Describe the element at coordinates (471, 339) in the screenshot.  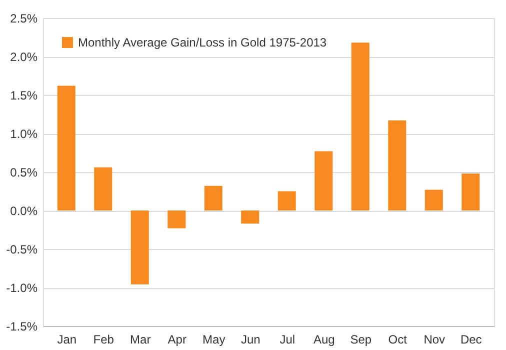
I see `x-tick-label: Dec` at that location.